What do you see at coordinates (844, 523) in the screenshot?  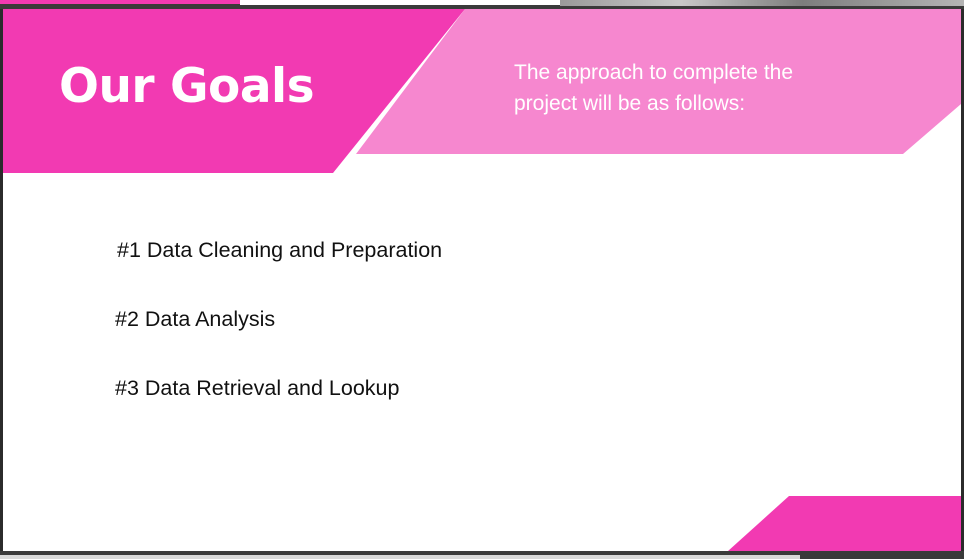 I see `corner-accent-shape` at bounding box center [844, 523].